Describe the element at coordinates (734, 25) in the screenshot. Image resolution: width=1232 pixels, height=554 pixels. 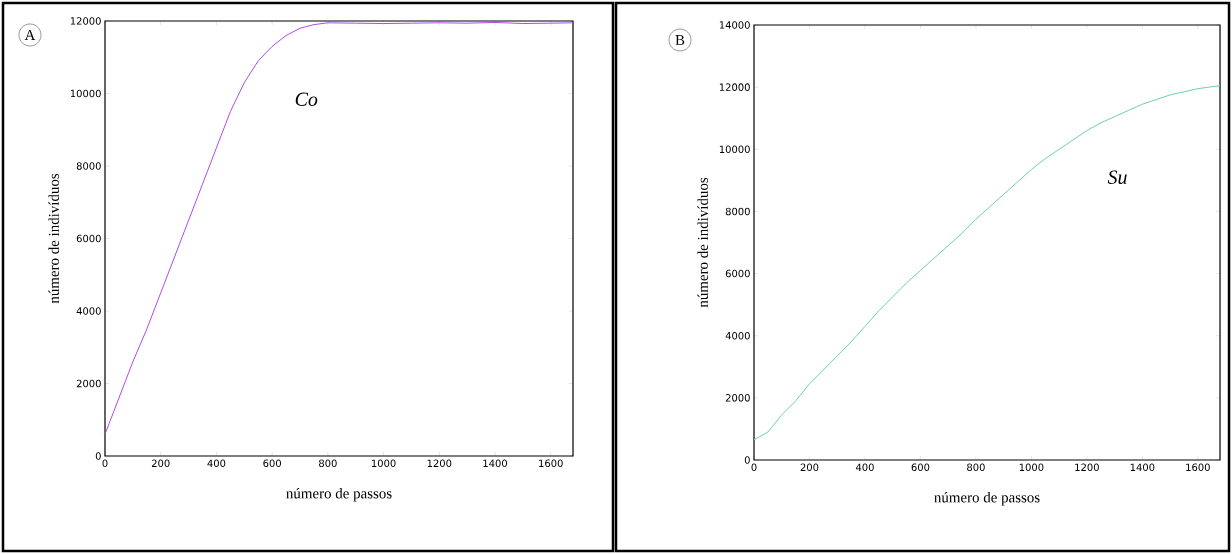
I see `y-tick-label: 14000` at that location.